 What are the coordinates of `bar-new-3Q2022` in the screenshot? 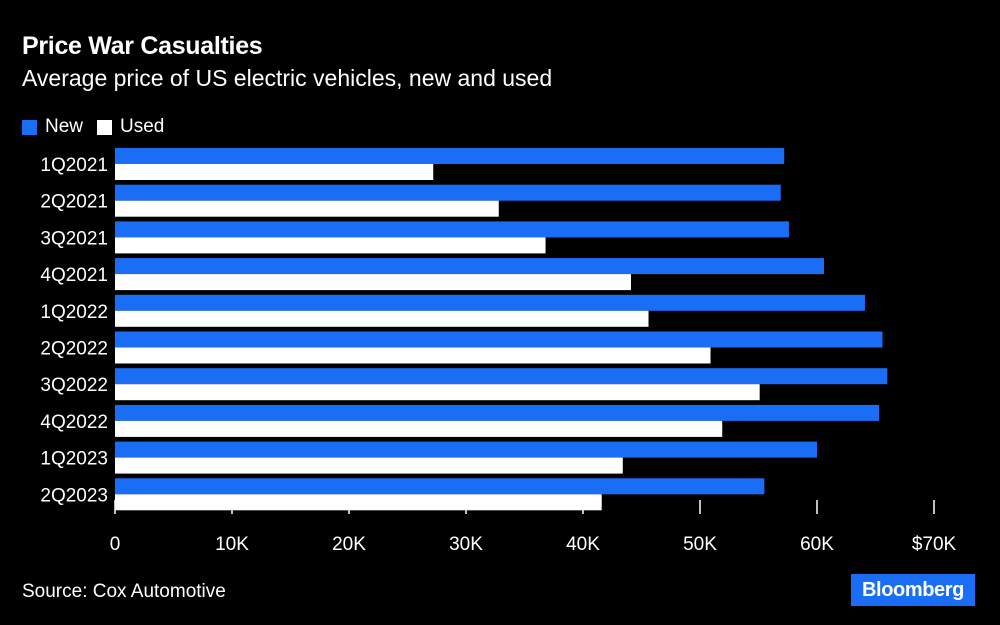 It's located at (501, 376).